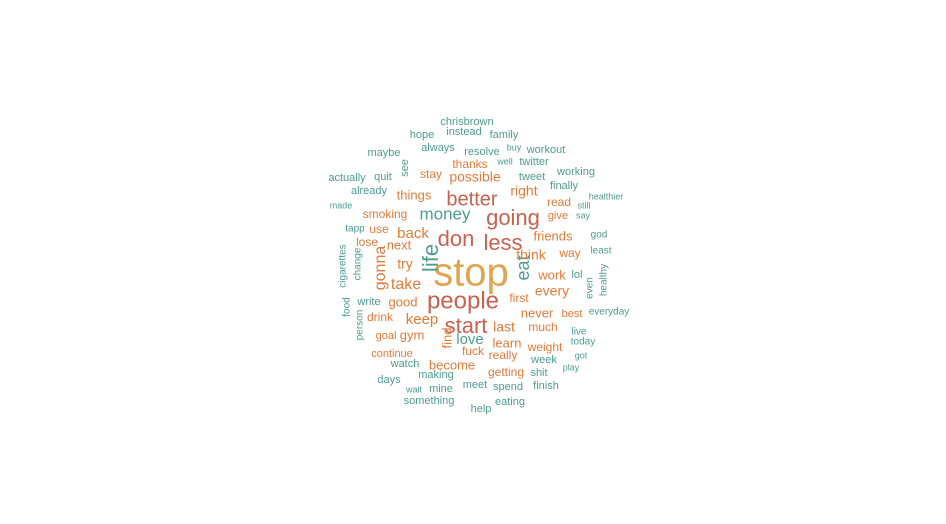  Describe the element at coordinates (514, 147) in the screenshot. I see `word-buy: buy` at that location.